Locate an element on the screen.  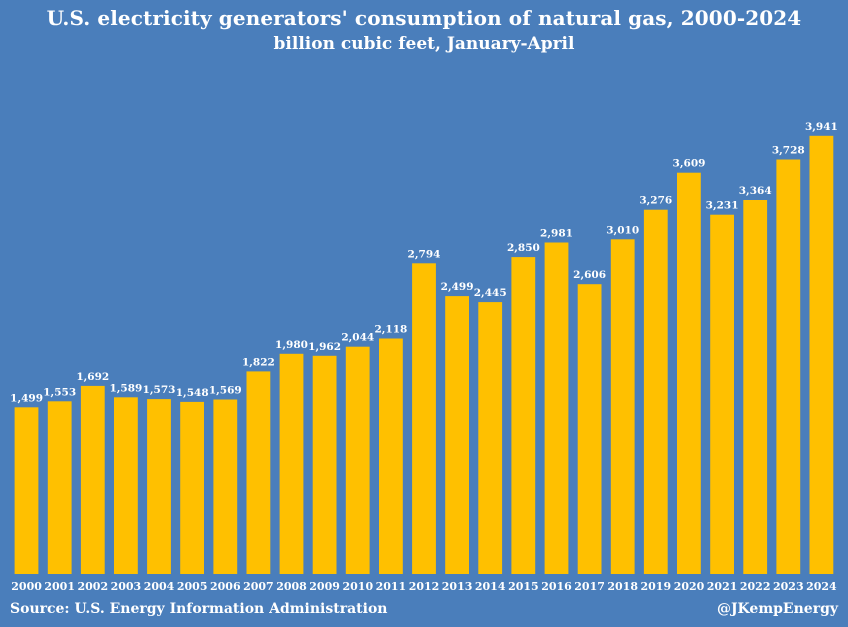
bar-2023 is located at coordinates (788, 366).